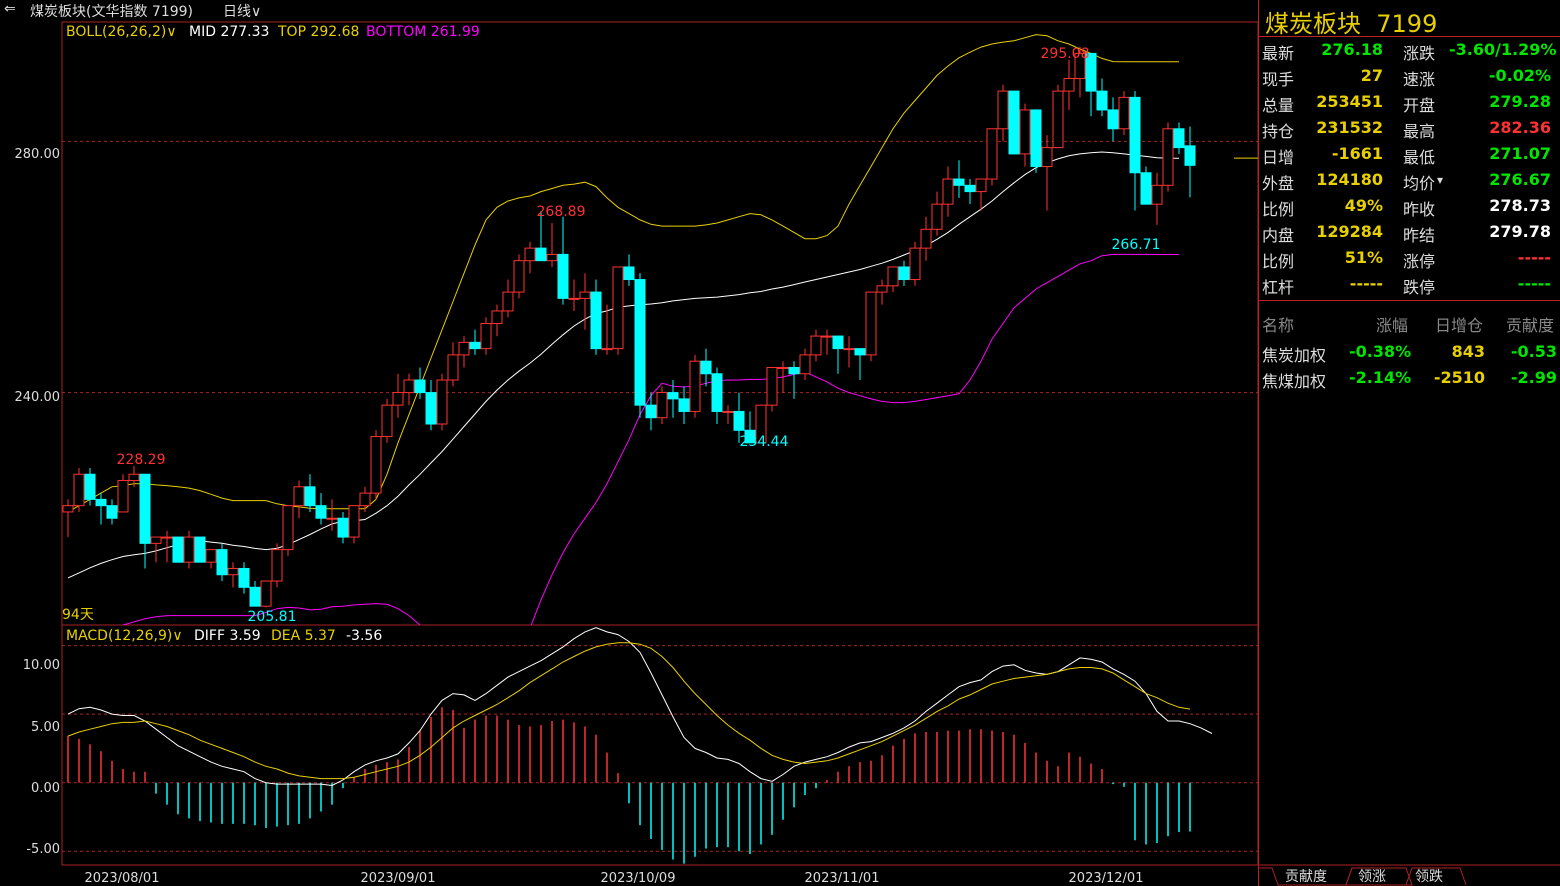 Image resolution: width=1560 pixels, height=886 pixels. I want to click on quote-label: 内盘, so click(1278, 235).